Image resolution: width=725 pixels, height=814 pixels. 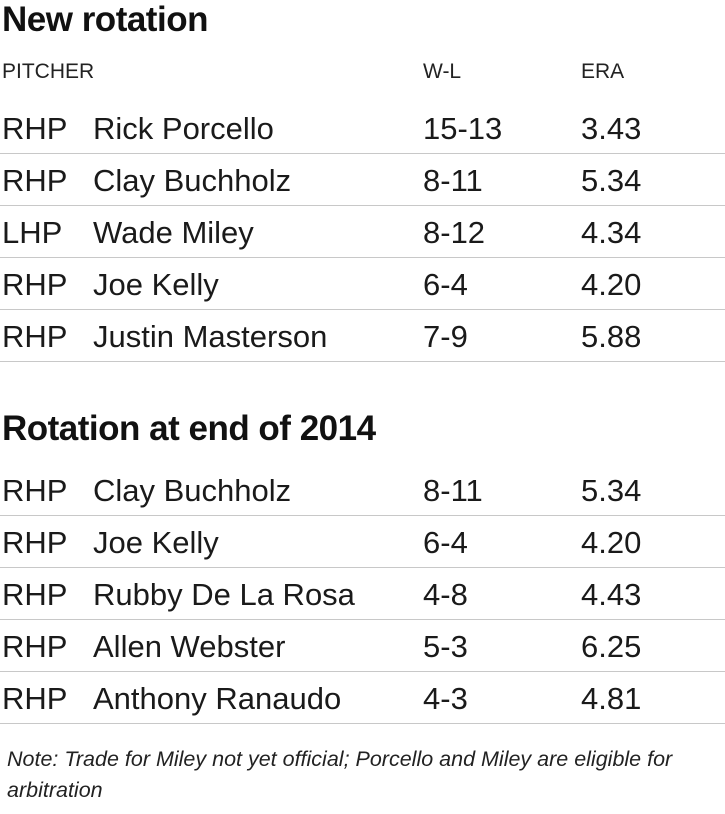 I want to click on row-pitcher-name: Rubby De La Rosa, so click(x=224, y=594).